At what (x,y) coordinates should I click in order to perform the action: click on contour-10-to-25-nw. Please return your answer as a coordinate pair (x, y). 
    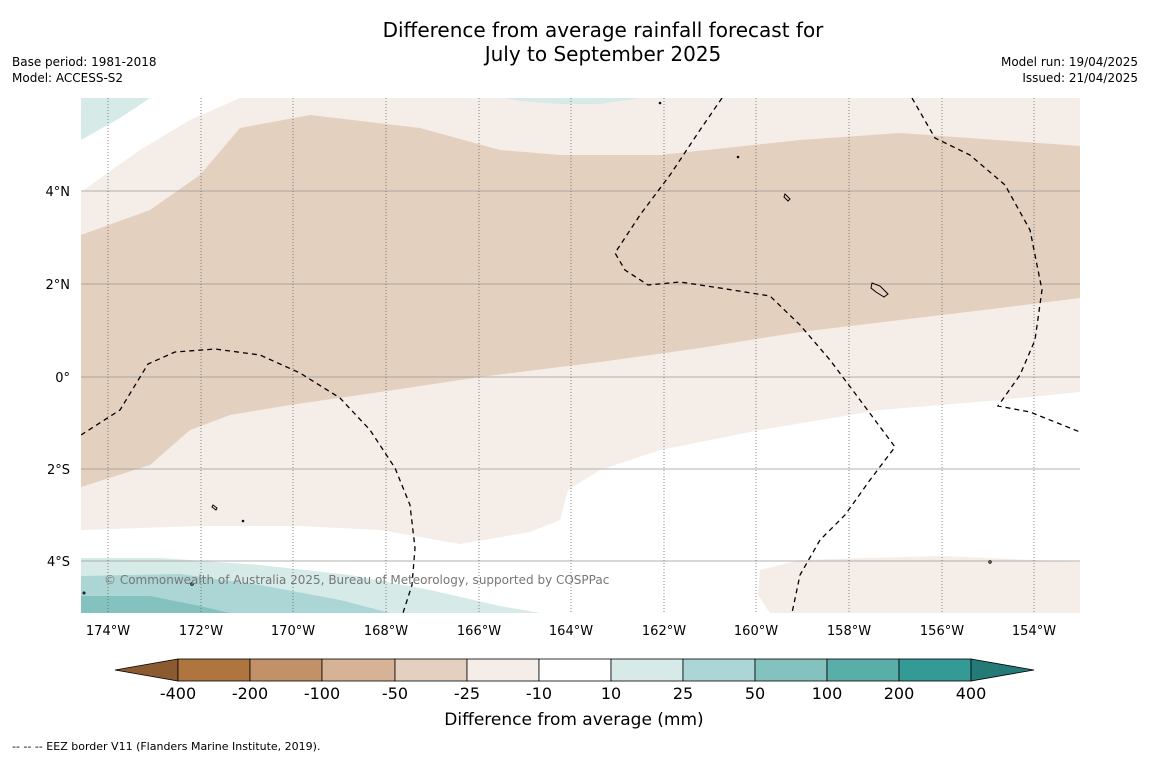
    Looking at the image, I should click on (115, 119).